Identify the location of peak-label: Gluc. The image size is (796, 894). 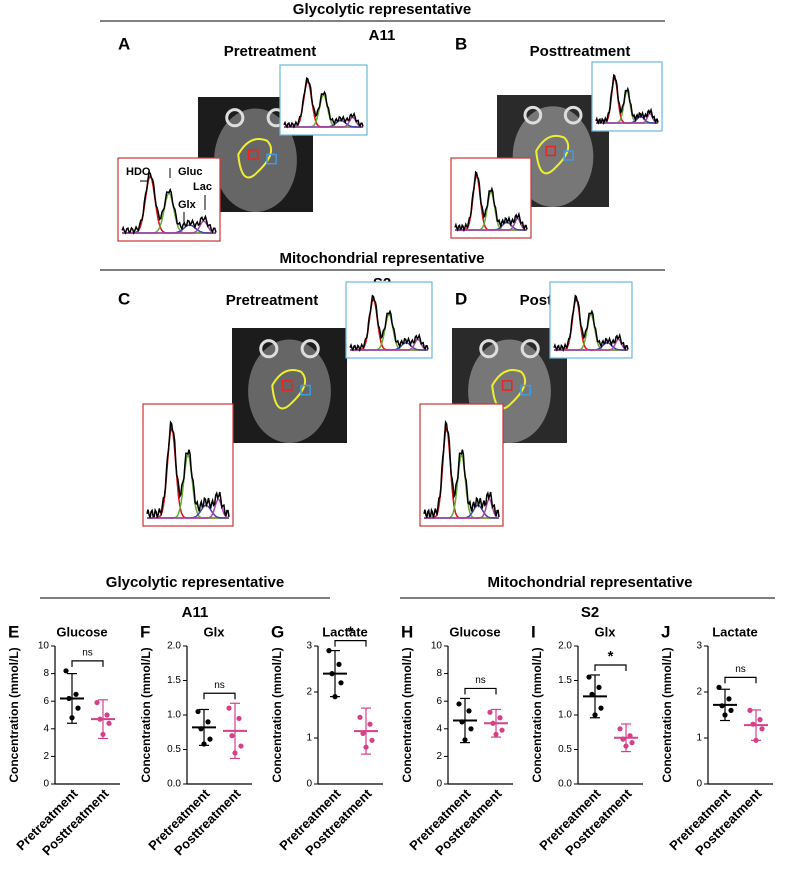
(190, 172).